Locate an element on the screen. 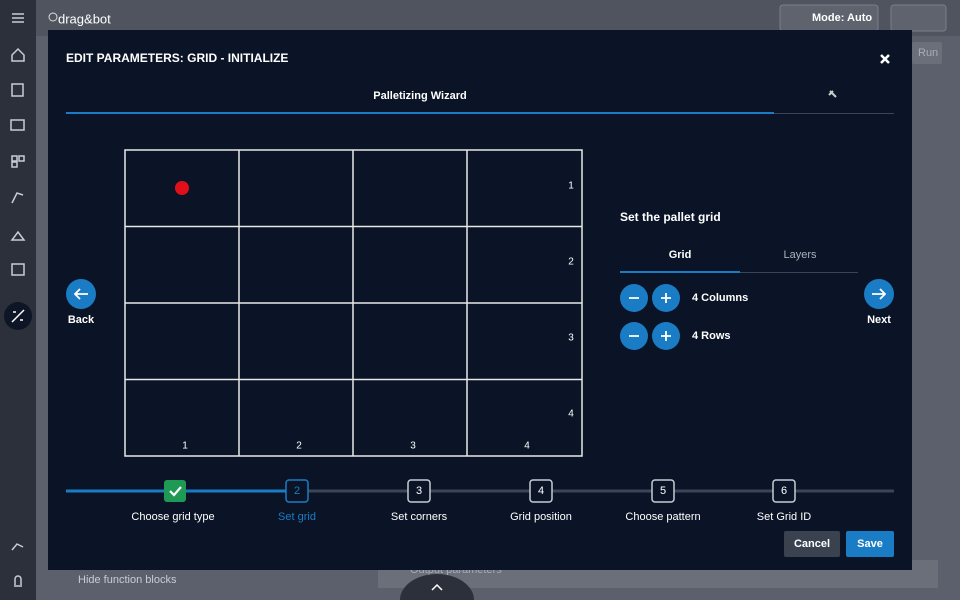 Image resolution: width=960 pixels, height=600 pixels. step-number: 6 is located at coordinates (784, 491).